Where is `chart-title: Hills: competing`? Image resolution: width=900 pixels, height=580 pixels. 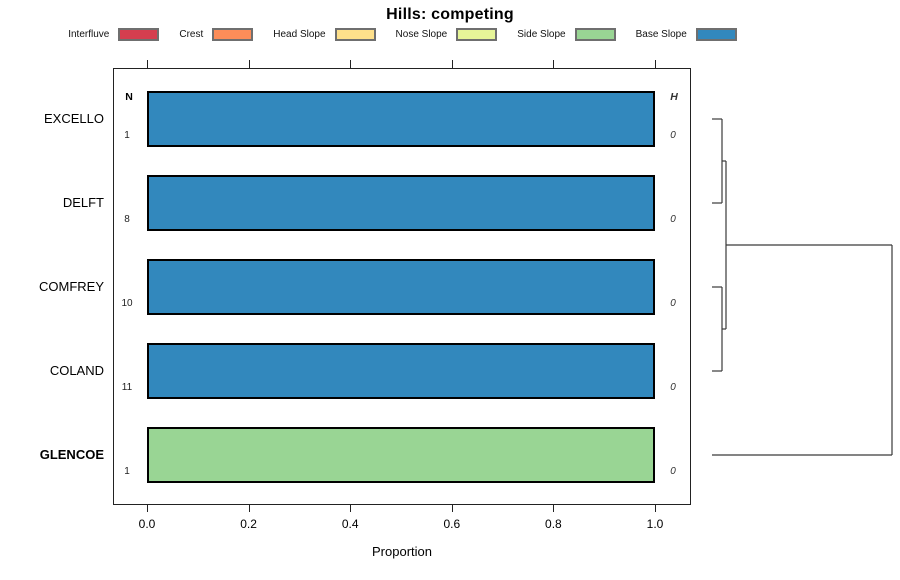 chart-title: Hills: competing is located at coordinates (450, 14).